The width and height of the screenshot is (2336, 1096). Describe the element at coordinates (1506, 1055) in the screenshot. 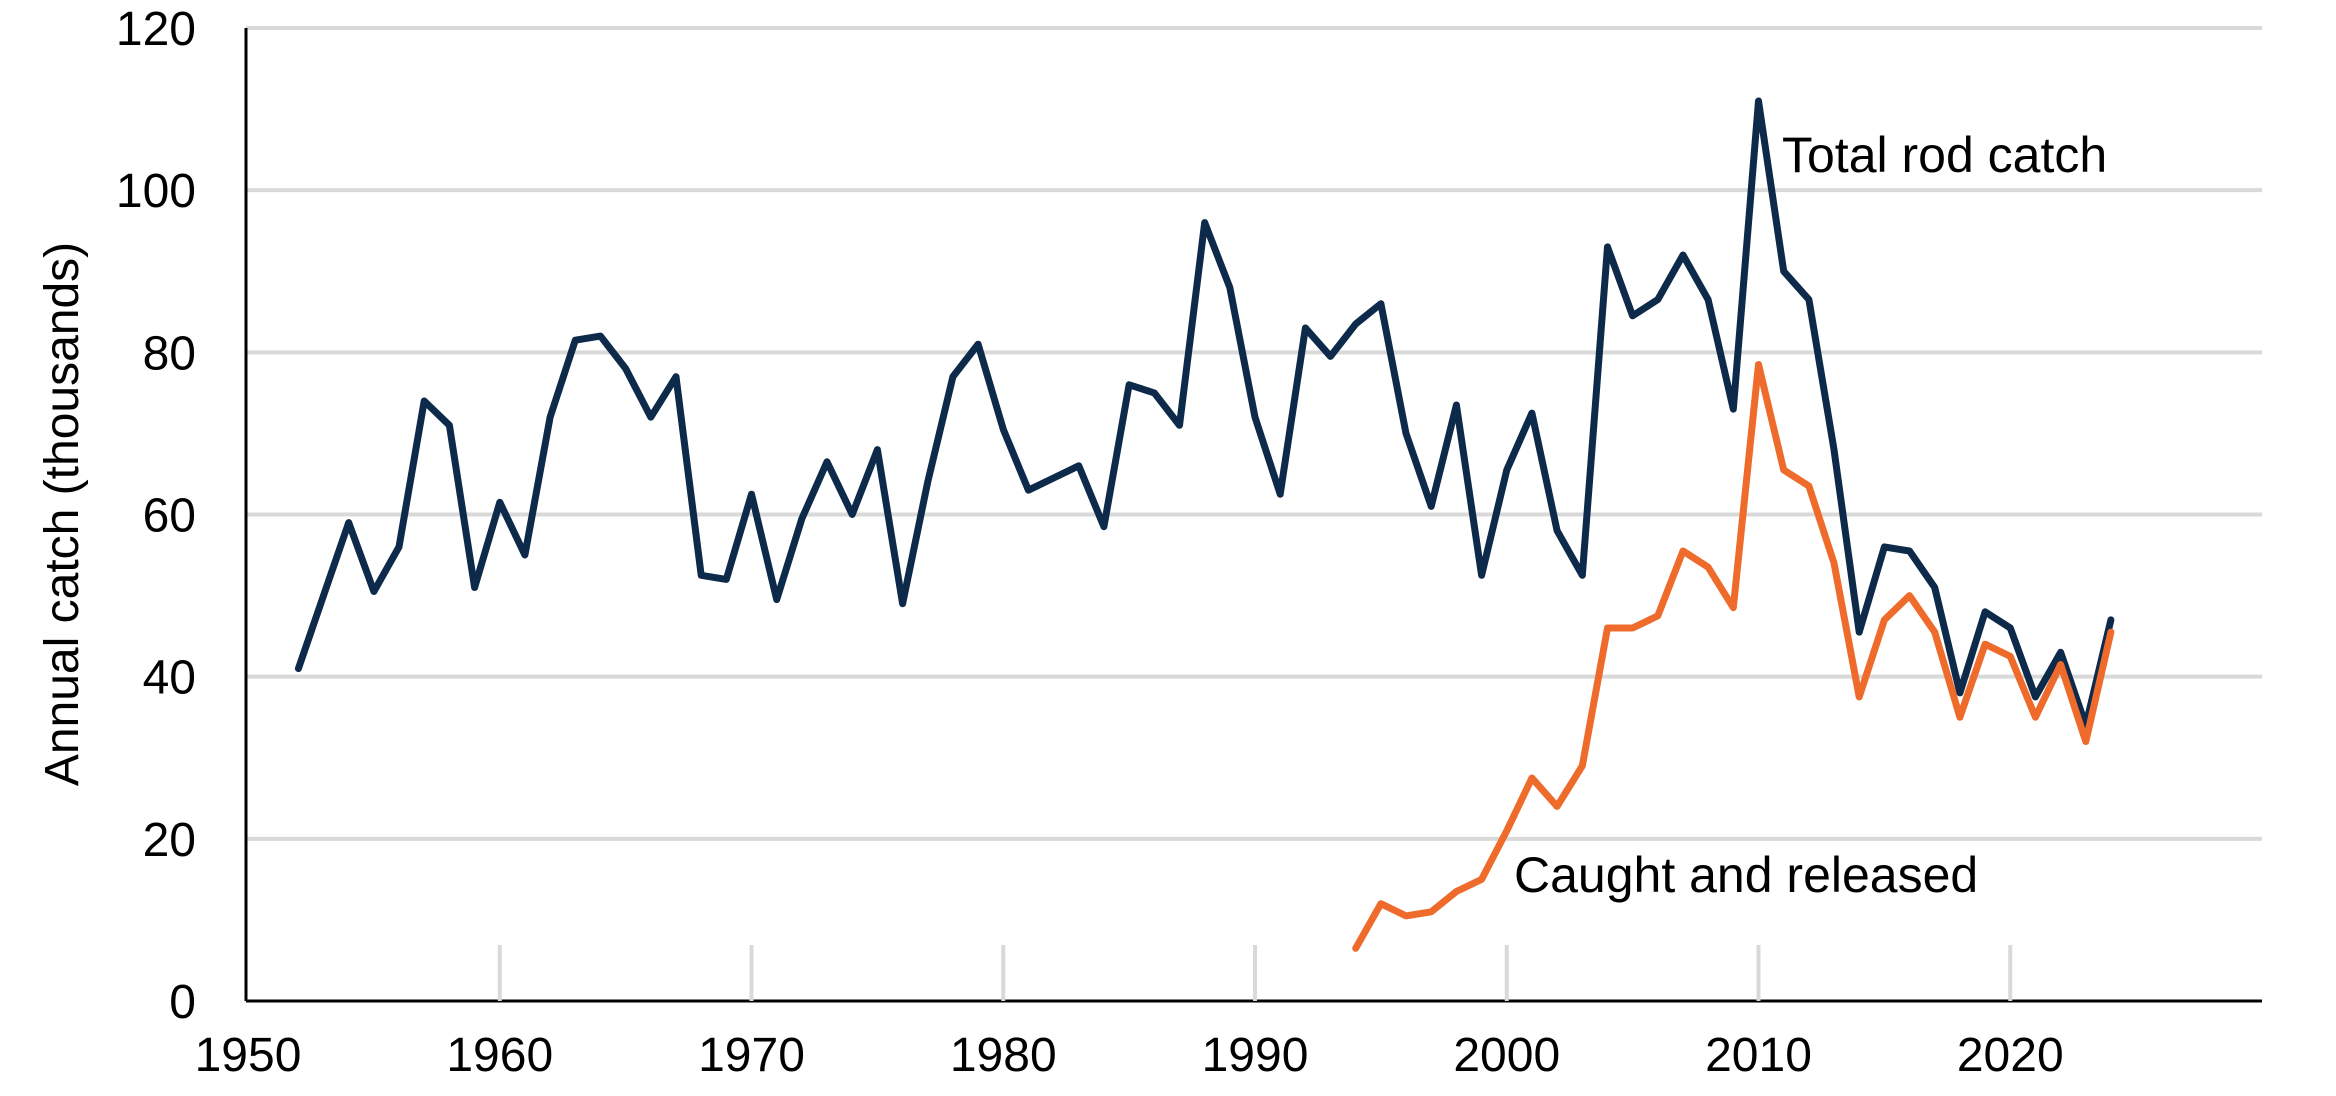

I see `x-tick-label: 2000` at that location.